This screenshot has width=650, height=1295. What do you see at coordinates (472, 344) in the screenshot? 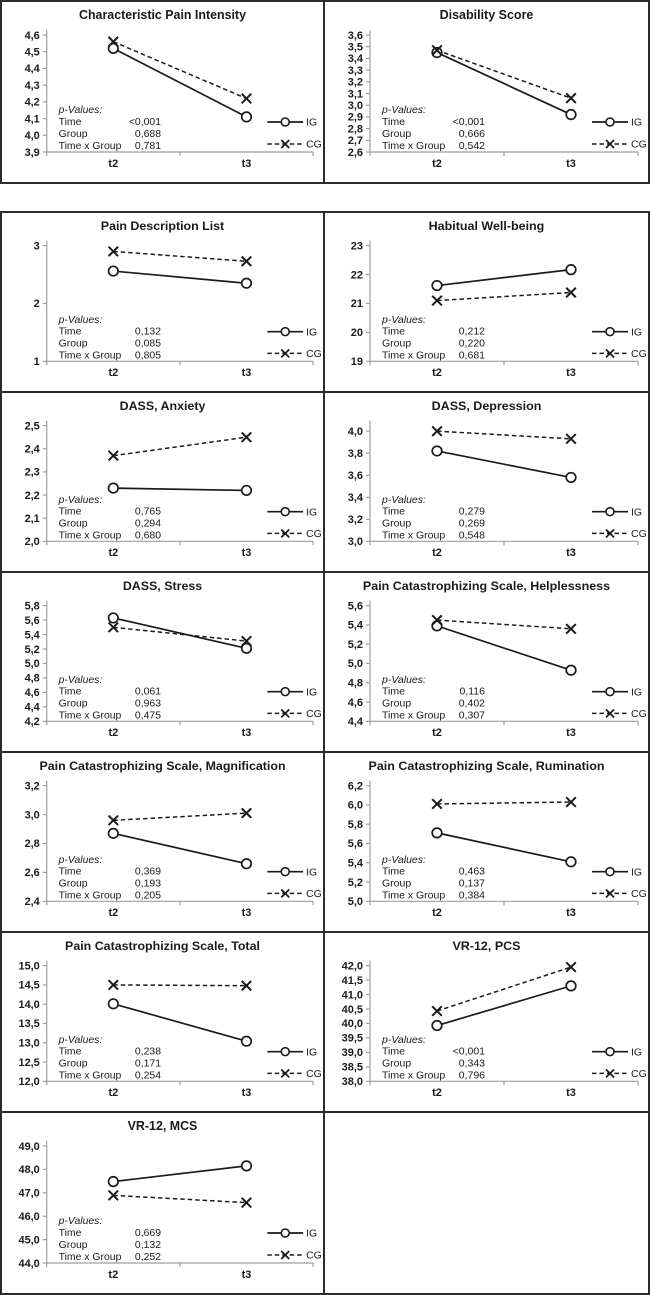
I see `p-row-value: 0,220` at bounding box center [472, 344].